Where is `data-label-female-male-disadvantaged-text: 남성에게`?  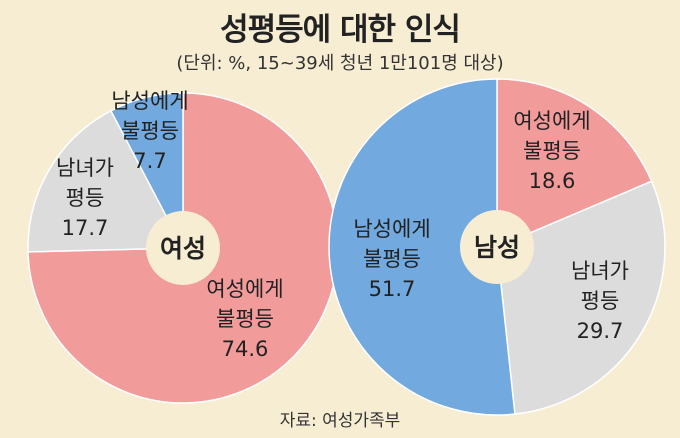 data-label-female-male-disadvantaged-text: 남성에게 is located at coordinates (149, 101).